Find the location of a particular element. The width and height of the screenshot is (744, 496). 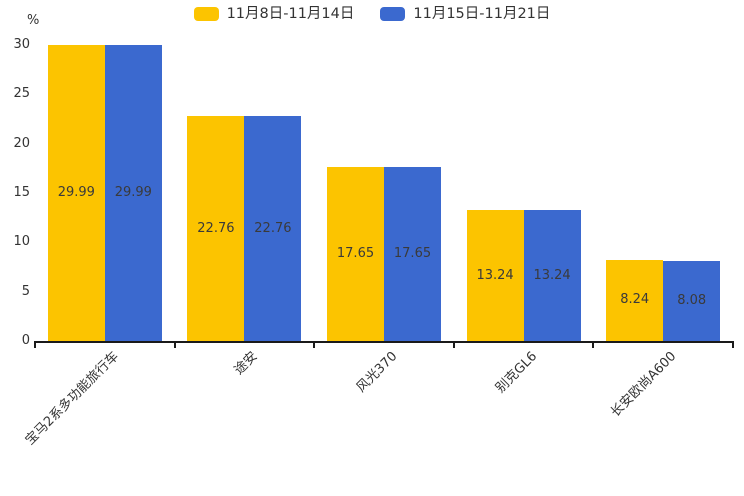

y-axis-tick-label: 0 is located at coordinates (25, 340).